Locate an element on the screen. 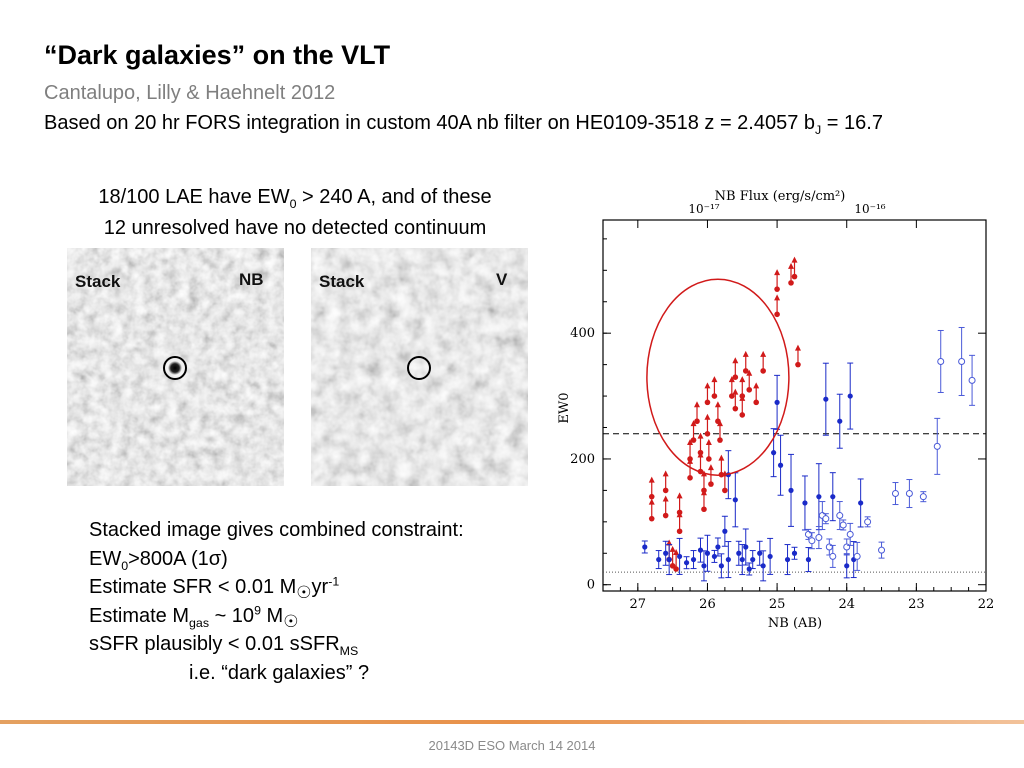  top-tick-label-1e-17: 10⁻¹⁷ is located at coordinates (703, 209).